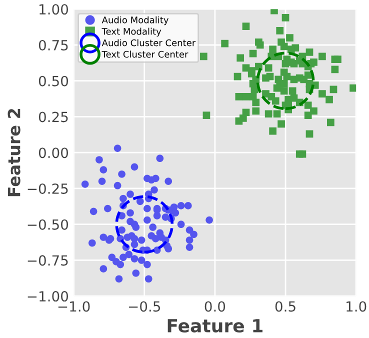 Image resolution: width=369 pixels, height=338 pixels. Describe the element at coordinates (48, 260) in the screenshot. I see `y-tick-label: −0.75` at that location.